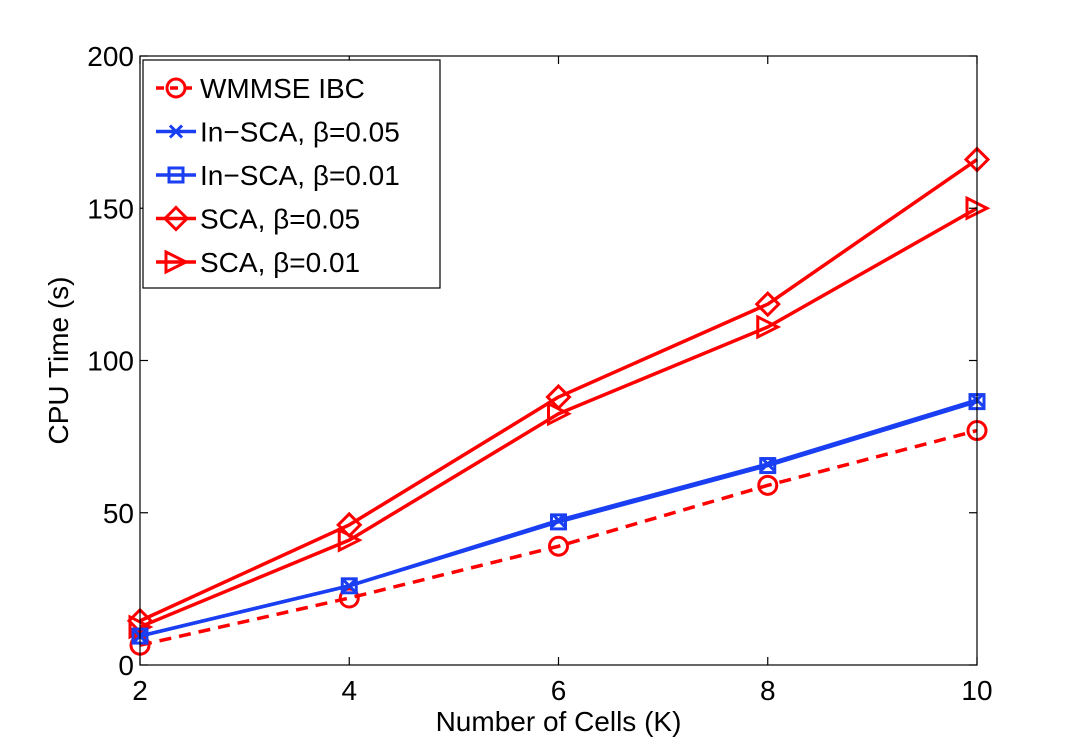  Describe the element at coordinates (140, 690) in the screenshot. I see `x-tick-label: 2` at that location.